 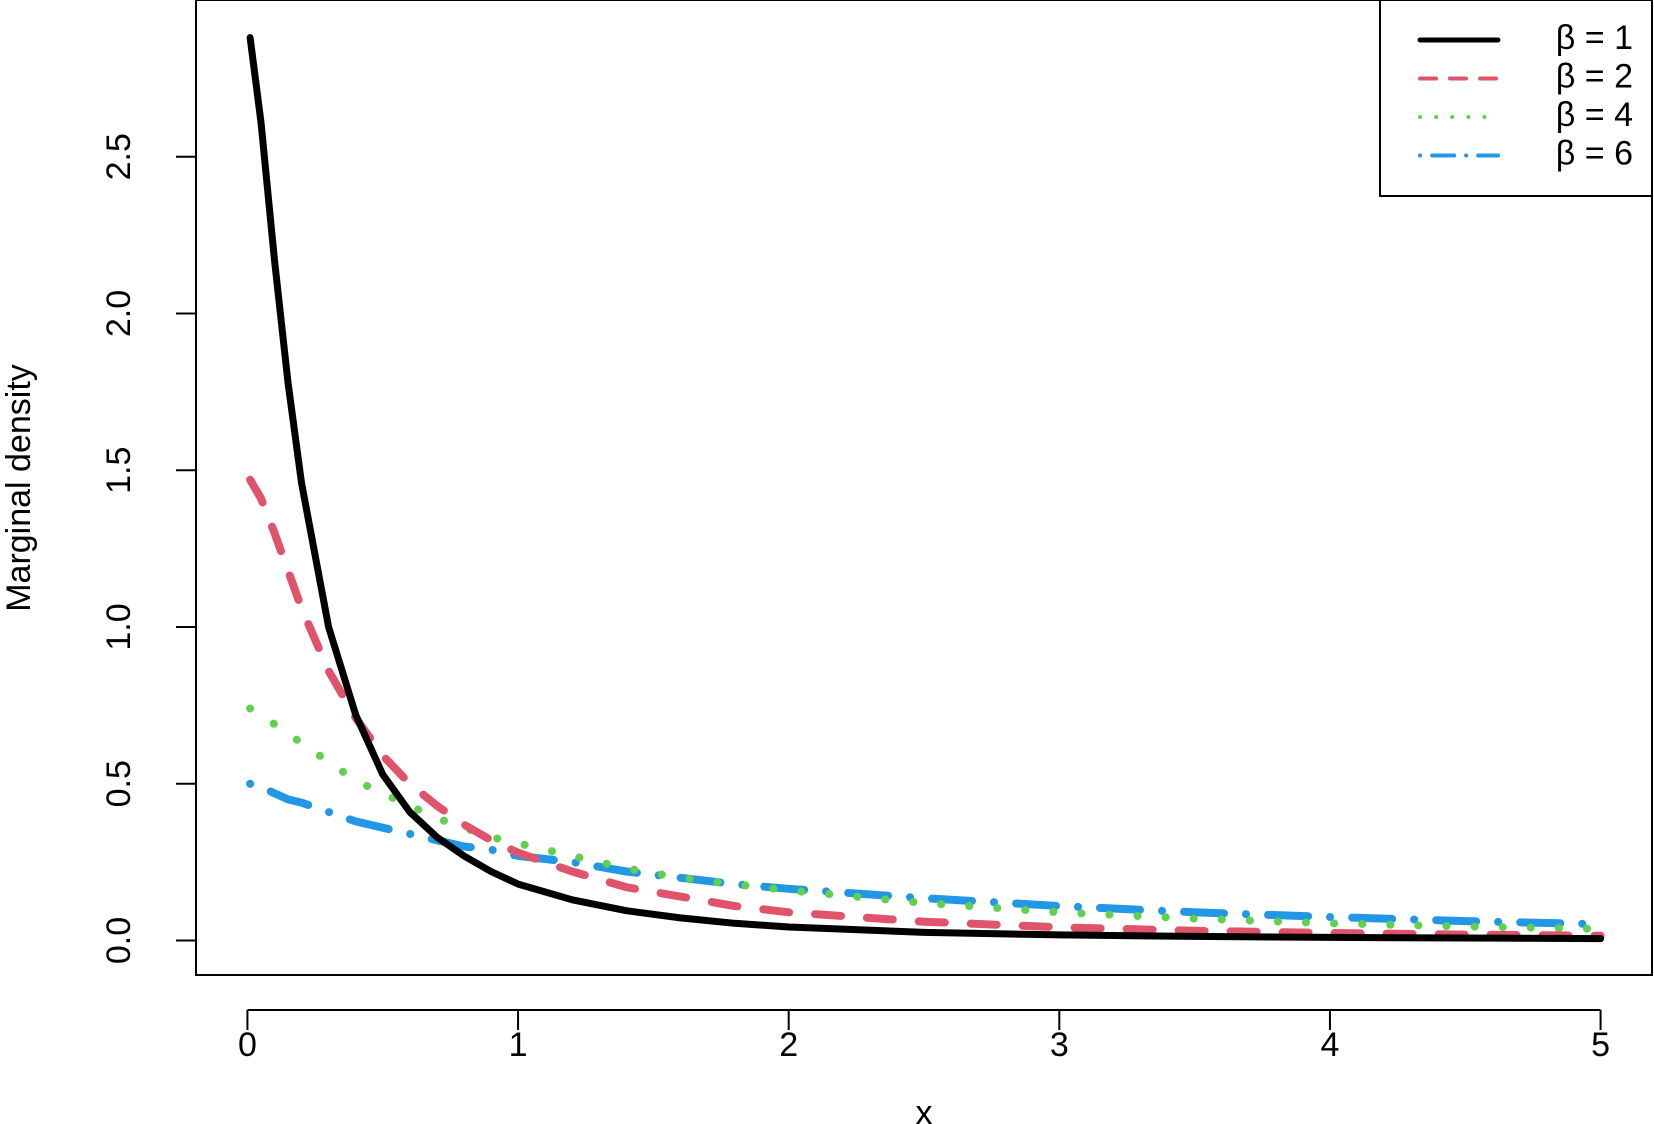 What do you see at coordinates (119, 783) in the screenshot?
I see `y-tick-label: 0.5` at bounding box center [119, 783].